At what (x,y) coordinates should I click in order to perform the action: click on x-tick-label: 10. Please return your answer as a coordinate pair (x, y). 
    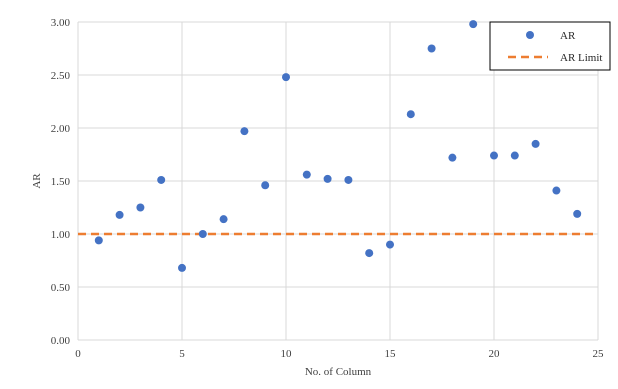
    Looking at the image, I should click on (287, 354).